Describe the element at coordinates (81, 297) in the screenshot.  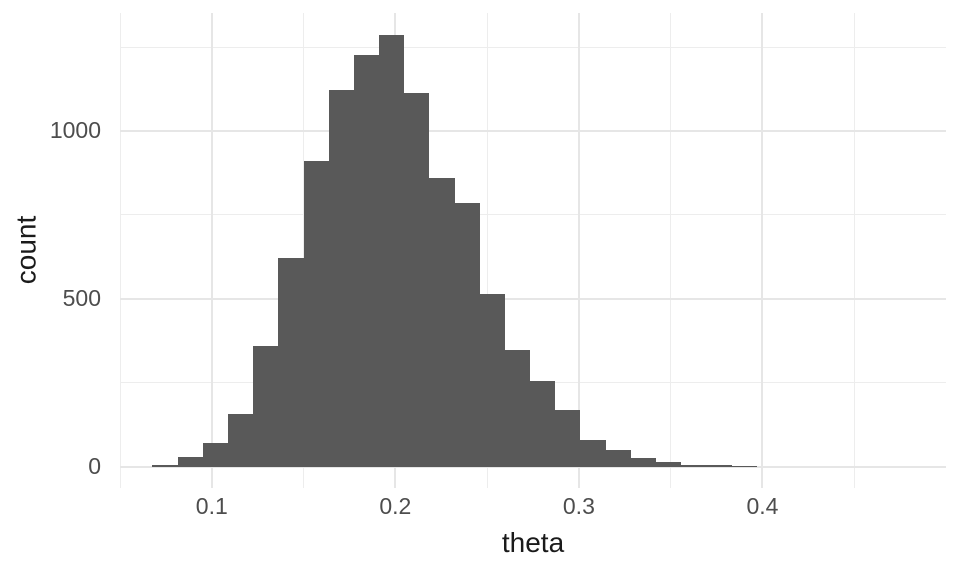
I see `y-tick-label: 500` at that location.